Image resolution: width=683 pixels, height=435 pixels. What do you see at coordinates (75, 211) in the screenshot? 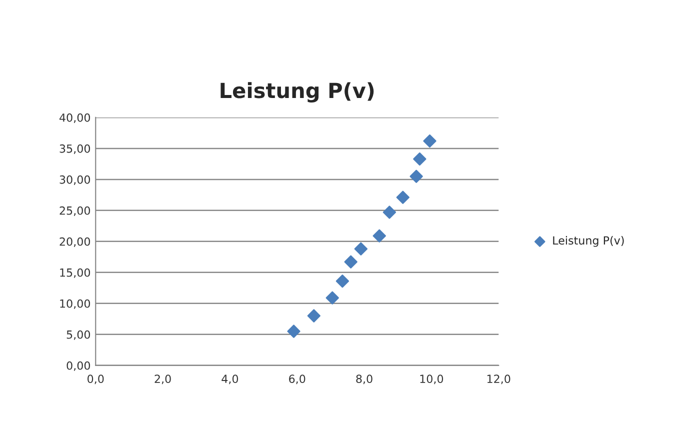
I see `y-tick-label: 25,00` at bounding box center [75, 211].